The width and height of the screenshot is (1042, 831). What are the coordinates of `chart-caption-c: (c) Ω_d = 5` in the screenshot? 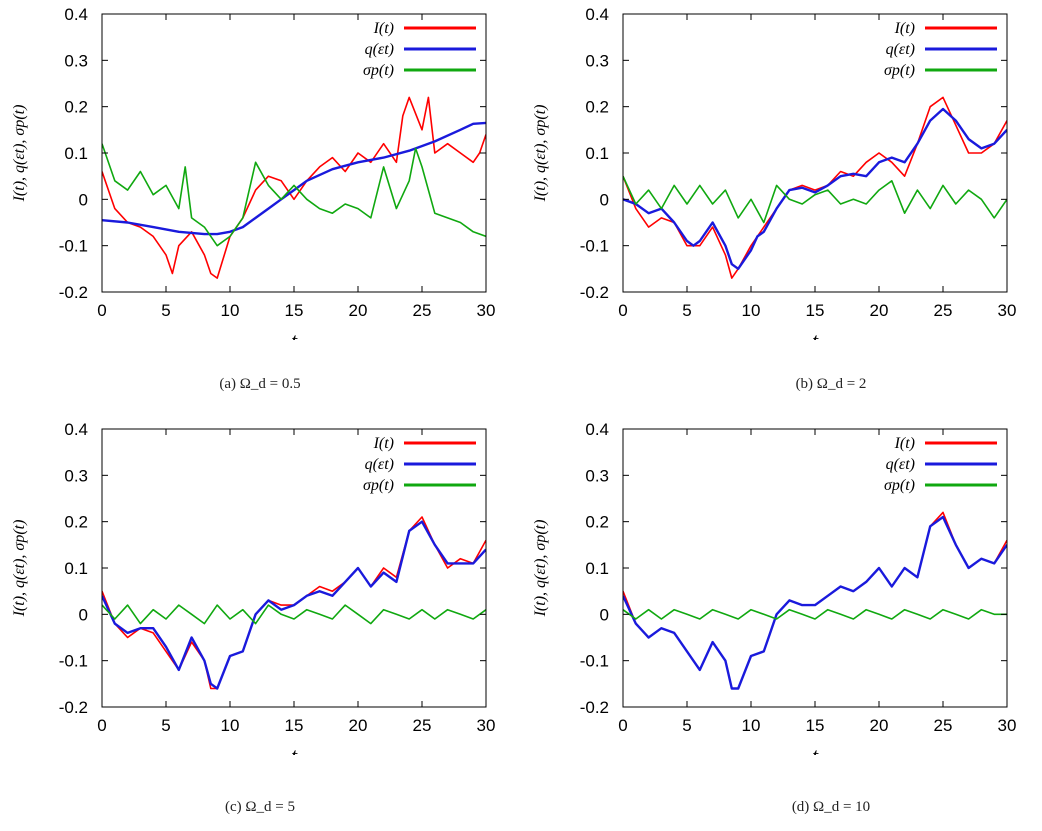 It's located at (259, 807).